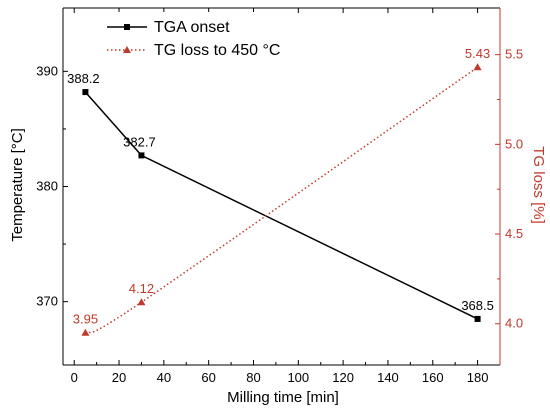  I want to click on y-axis-left-label: Temperature [°C], so click(17, 185).